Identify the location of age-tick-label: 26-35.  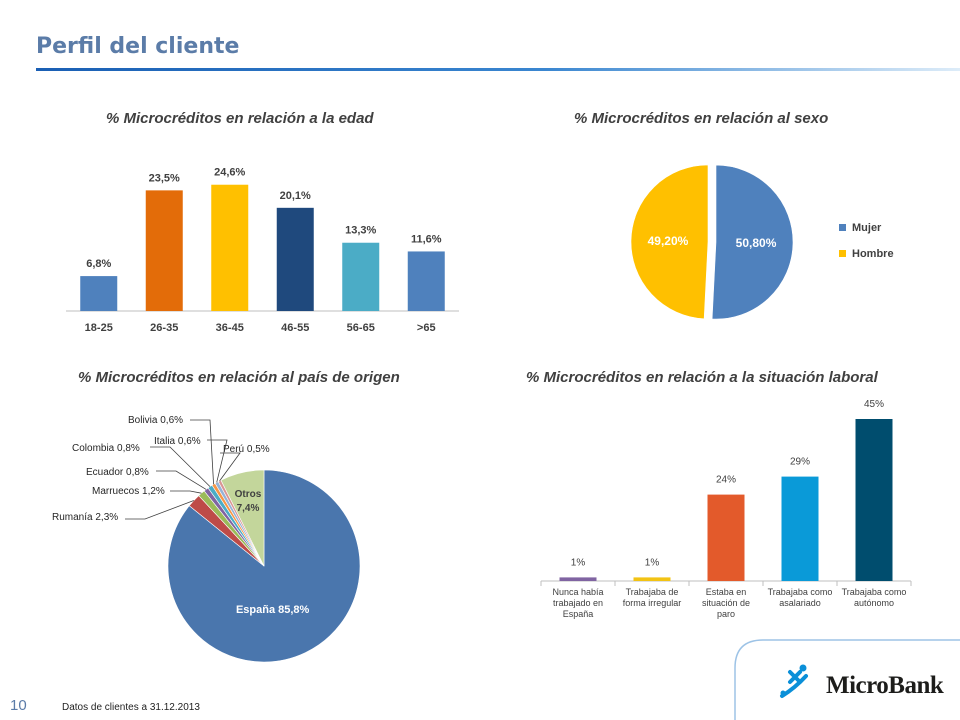
(164, 328).